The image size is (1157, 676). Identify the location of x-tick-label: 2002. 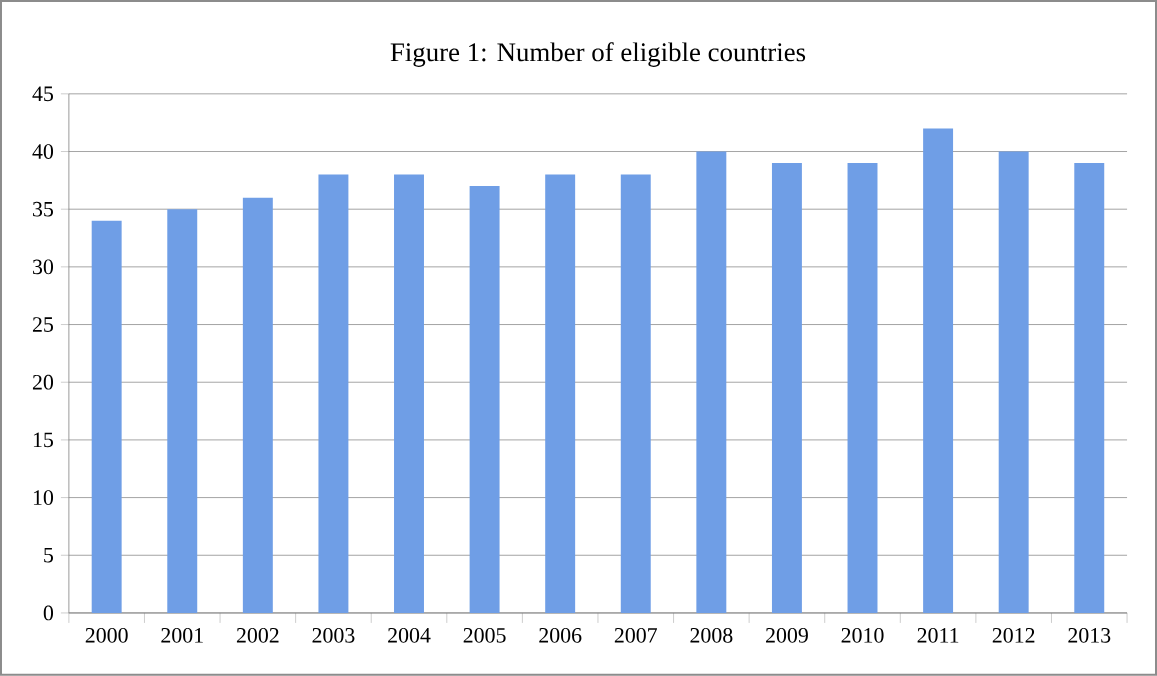
(257, 635).